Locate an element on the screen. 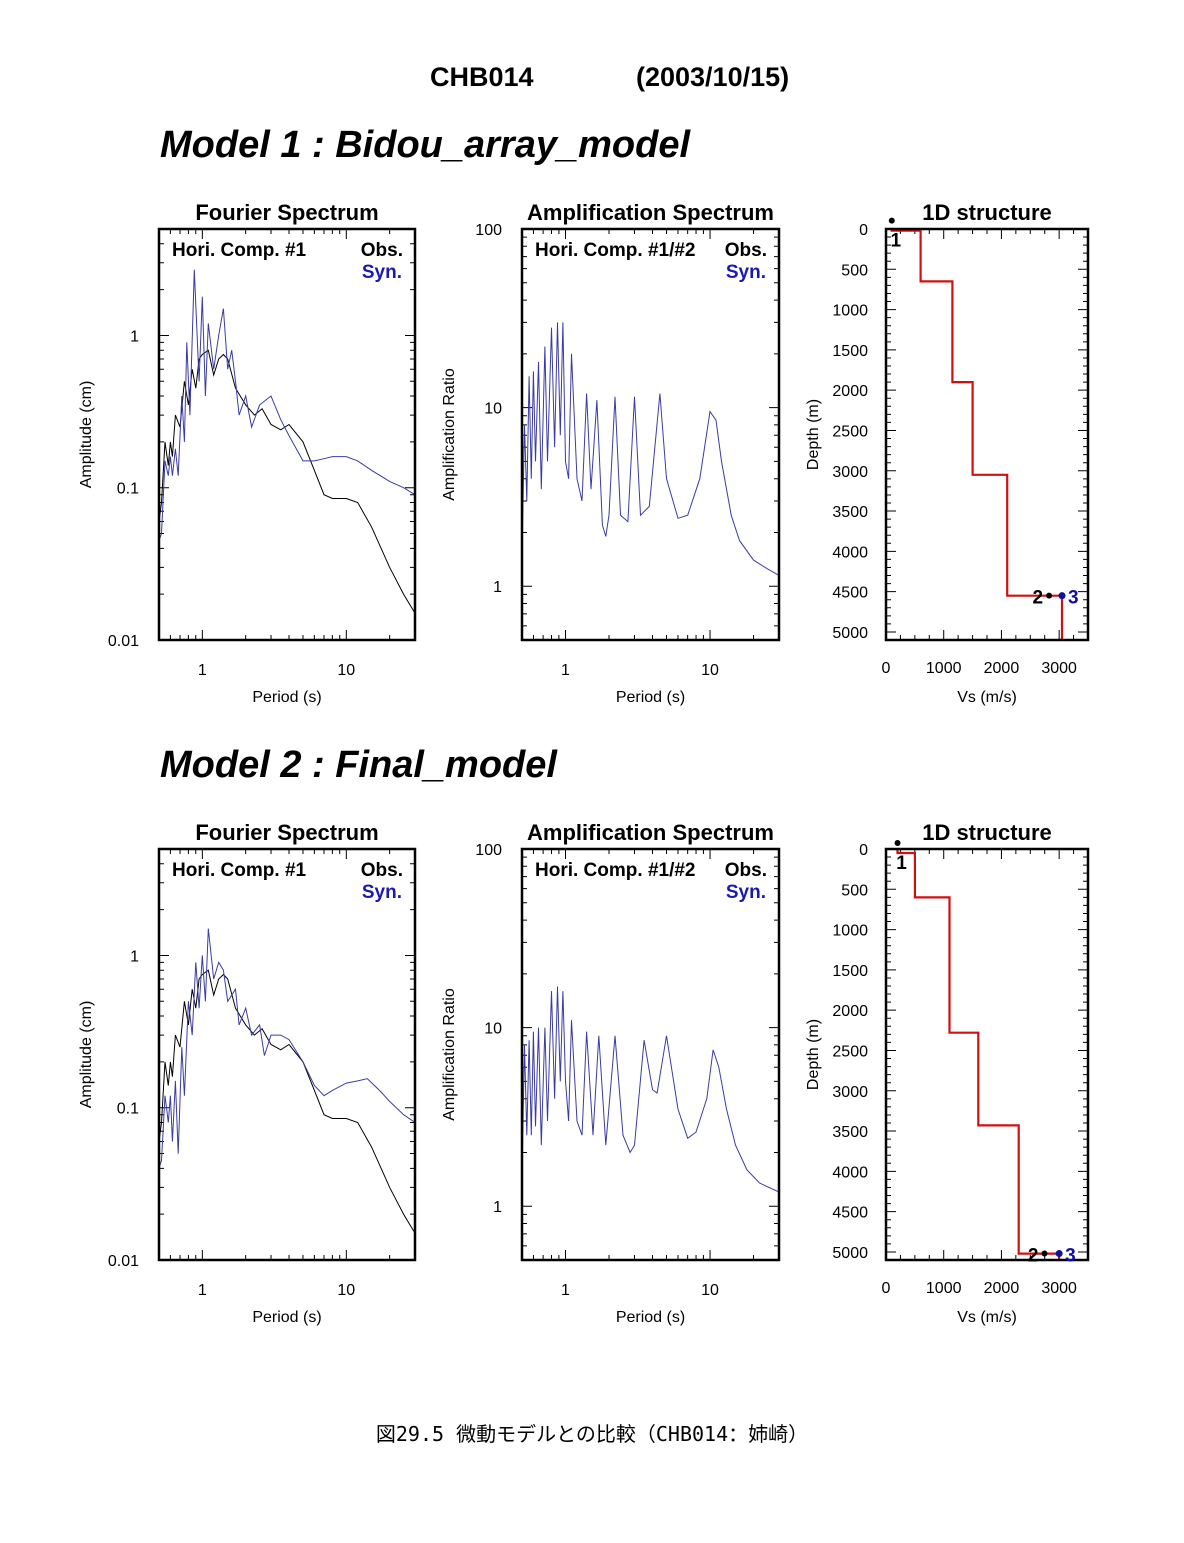  model2-structure-vs-profile is located at coordinates (978, 1054).